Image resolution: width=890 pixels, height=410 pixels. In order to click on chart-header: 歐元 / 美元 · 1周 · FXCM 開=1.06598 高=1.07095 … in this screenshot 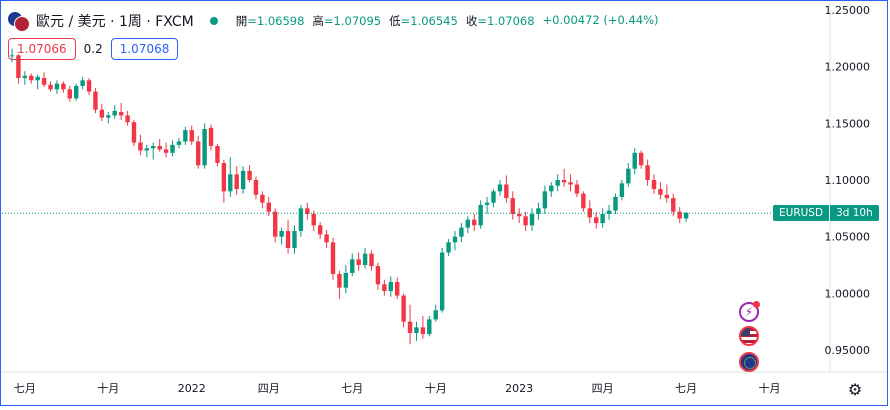, I will do `click(333, 21)`.